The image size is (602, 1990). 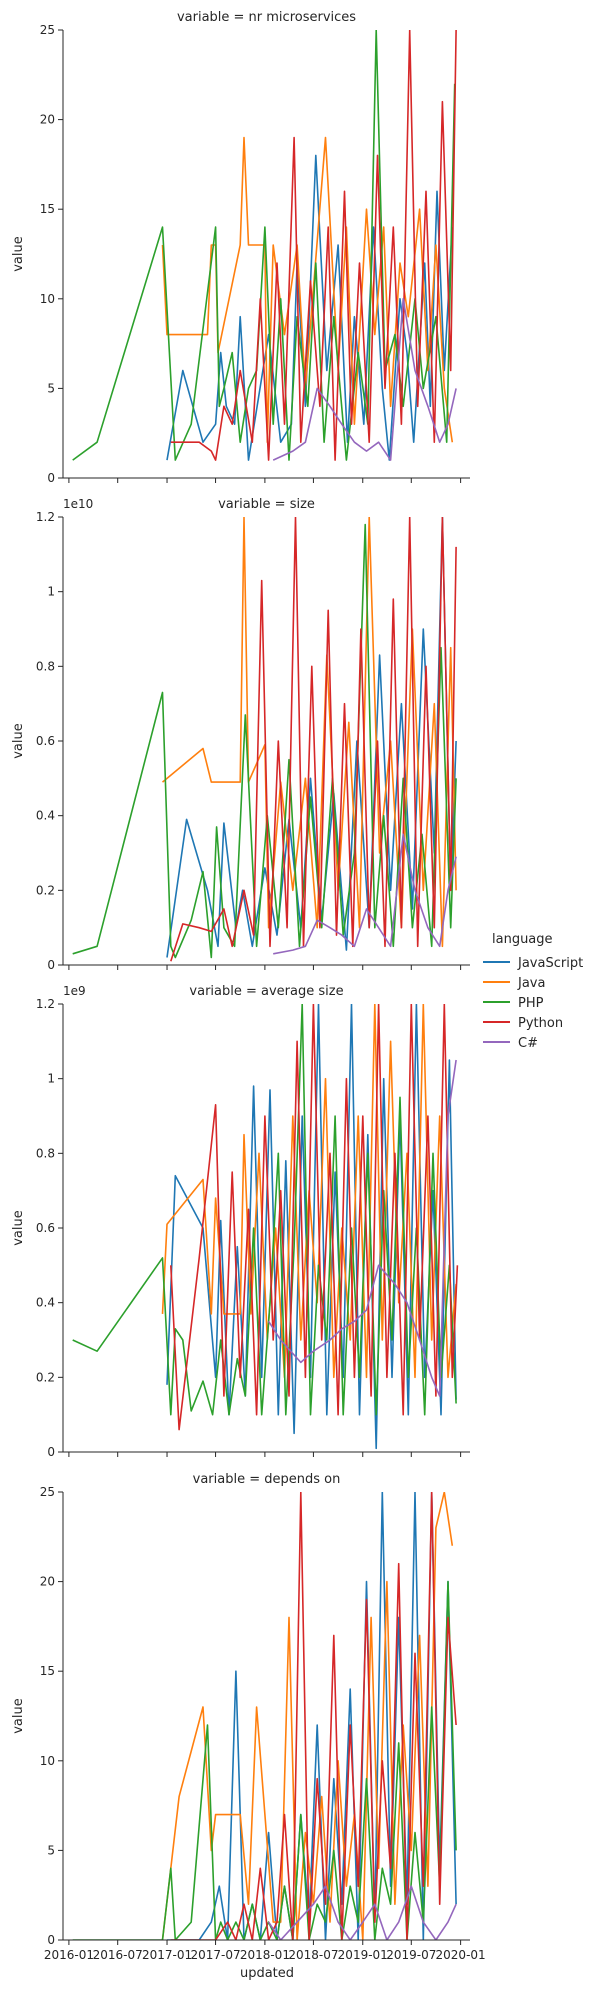 I want to click on panel-1-series, so click(x=264, y=739).